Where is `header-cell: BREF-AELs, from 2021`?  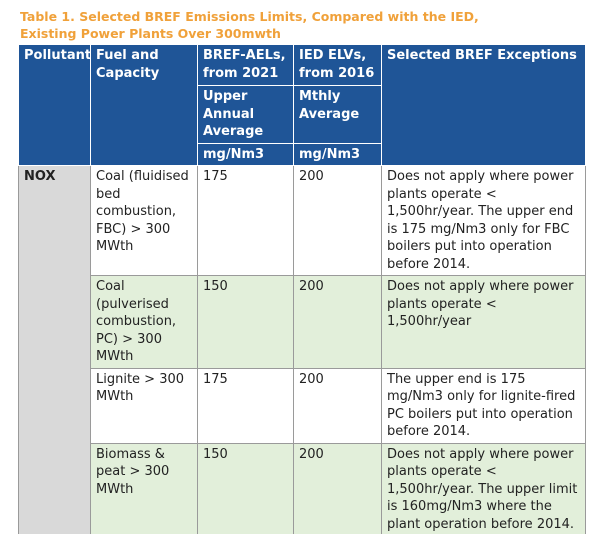
header-cell: BREF-AELs, from 2021 is located at coordinates (245, 65).